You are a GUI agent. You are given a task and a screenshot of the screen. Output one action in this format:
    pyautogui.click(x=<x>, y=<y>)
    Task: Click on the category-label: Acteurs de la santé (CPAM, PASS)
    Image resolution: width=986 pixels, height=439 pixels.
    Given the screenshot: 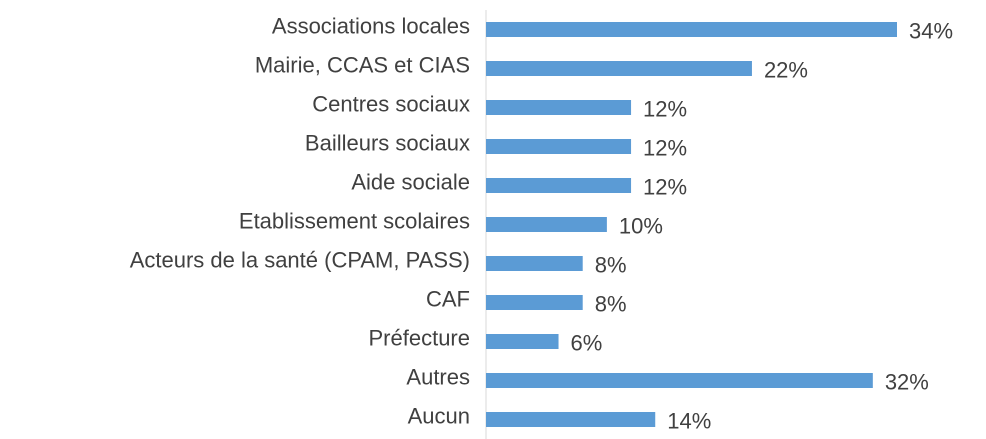 What is the action you would take?
    pyautogui.click(x=300, y=259)
    